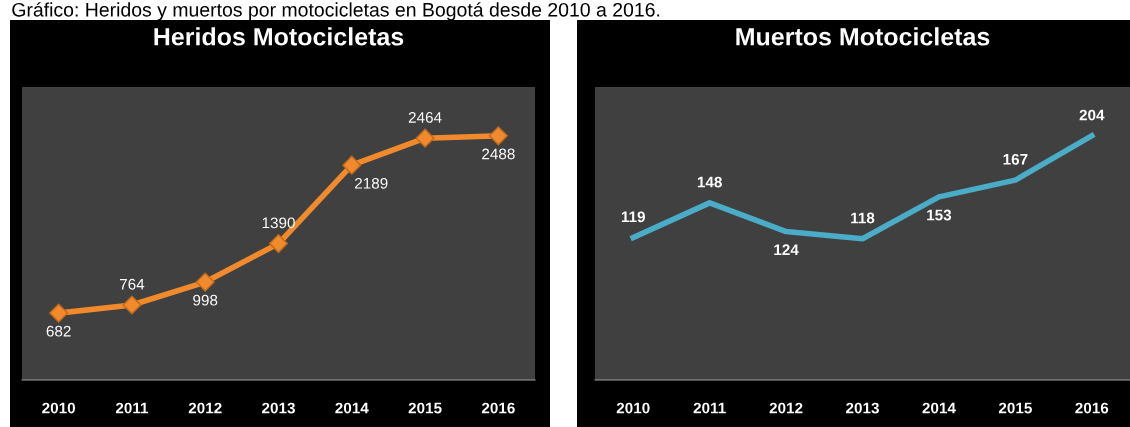  Describe the element at coordinates (939, 215) in the screenshot. I see `data-label: 153` at that location.